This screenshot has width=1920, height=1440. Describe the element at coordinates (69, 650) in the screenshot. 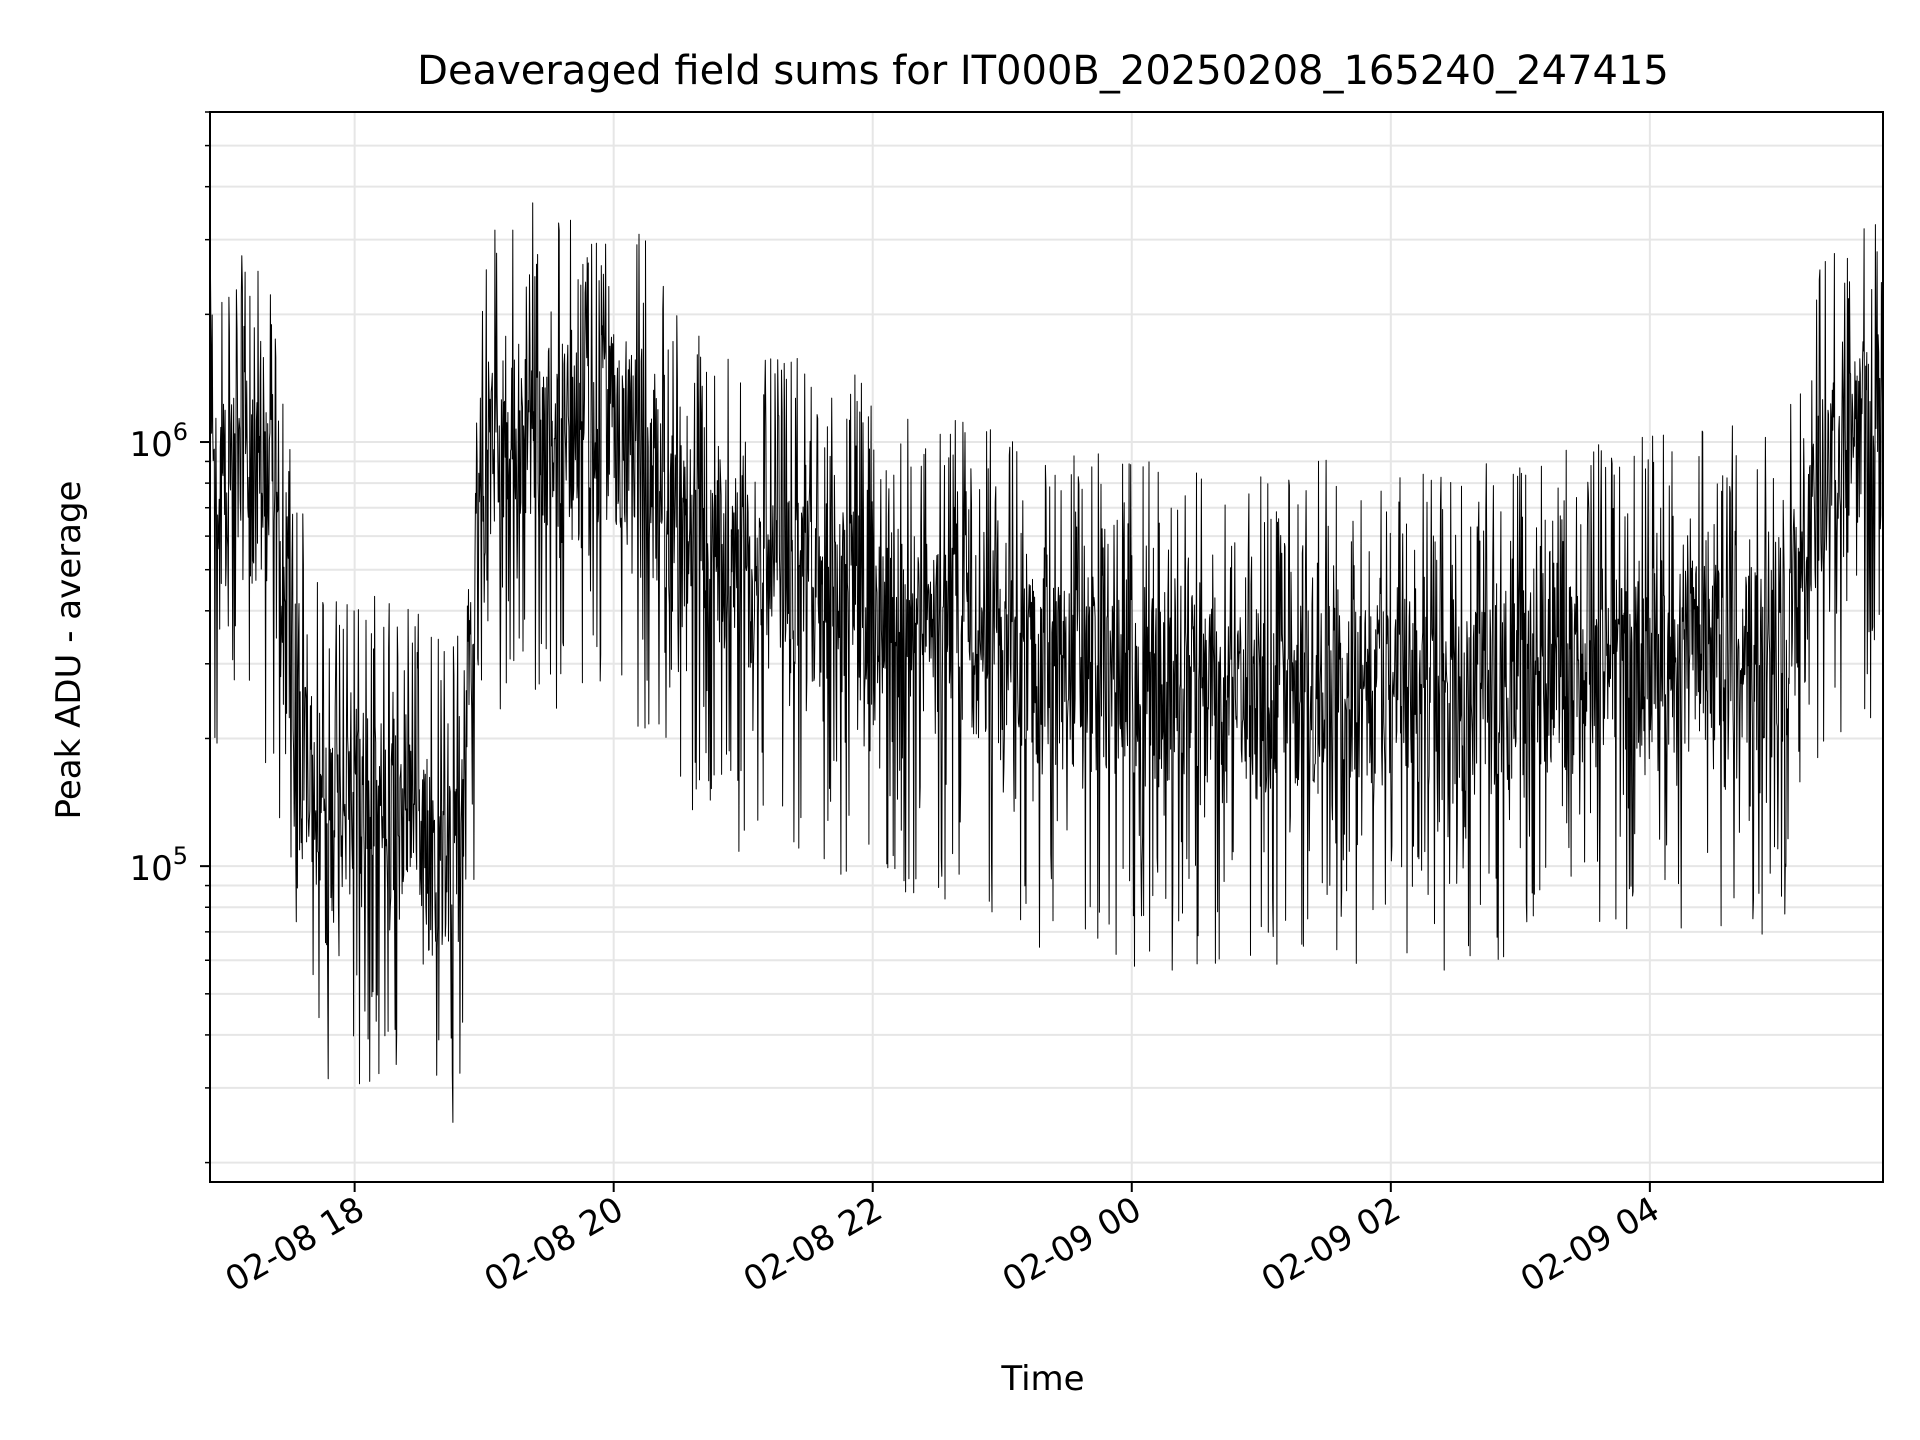

I see `y-axis-label: Peak ADU - average` at that location.